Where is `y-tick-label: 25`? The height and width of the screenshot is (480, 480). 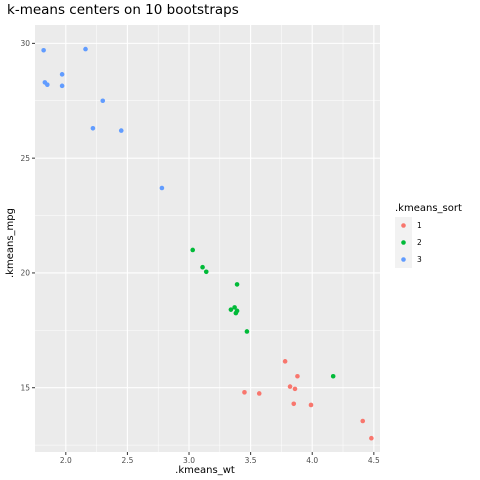 y-tick-label: 25 is located at coordinates (25, 158).